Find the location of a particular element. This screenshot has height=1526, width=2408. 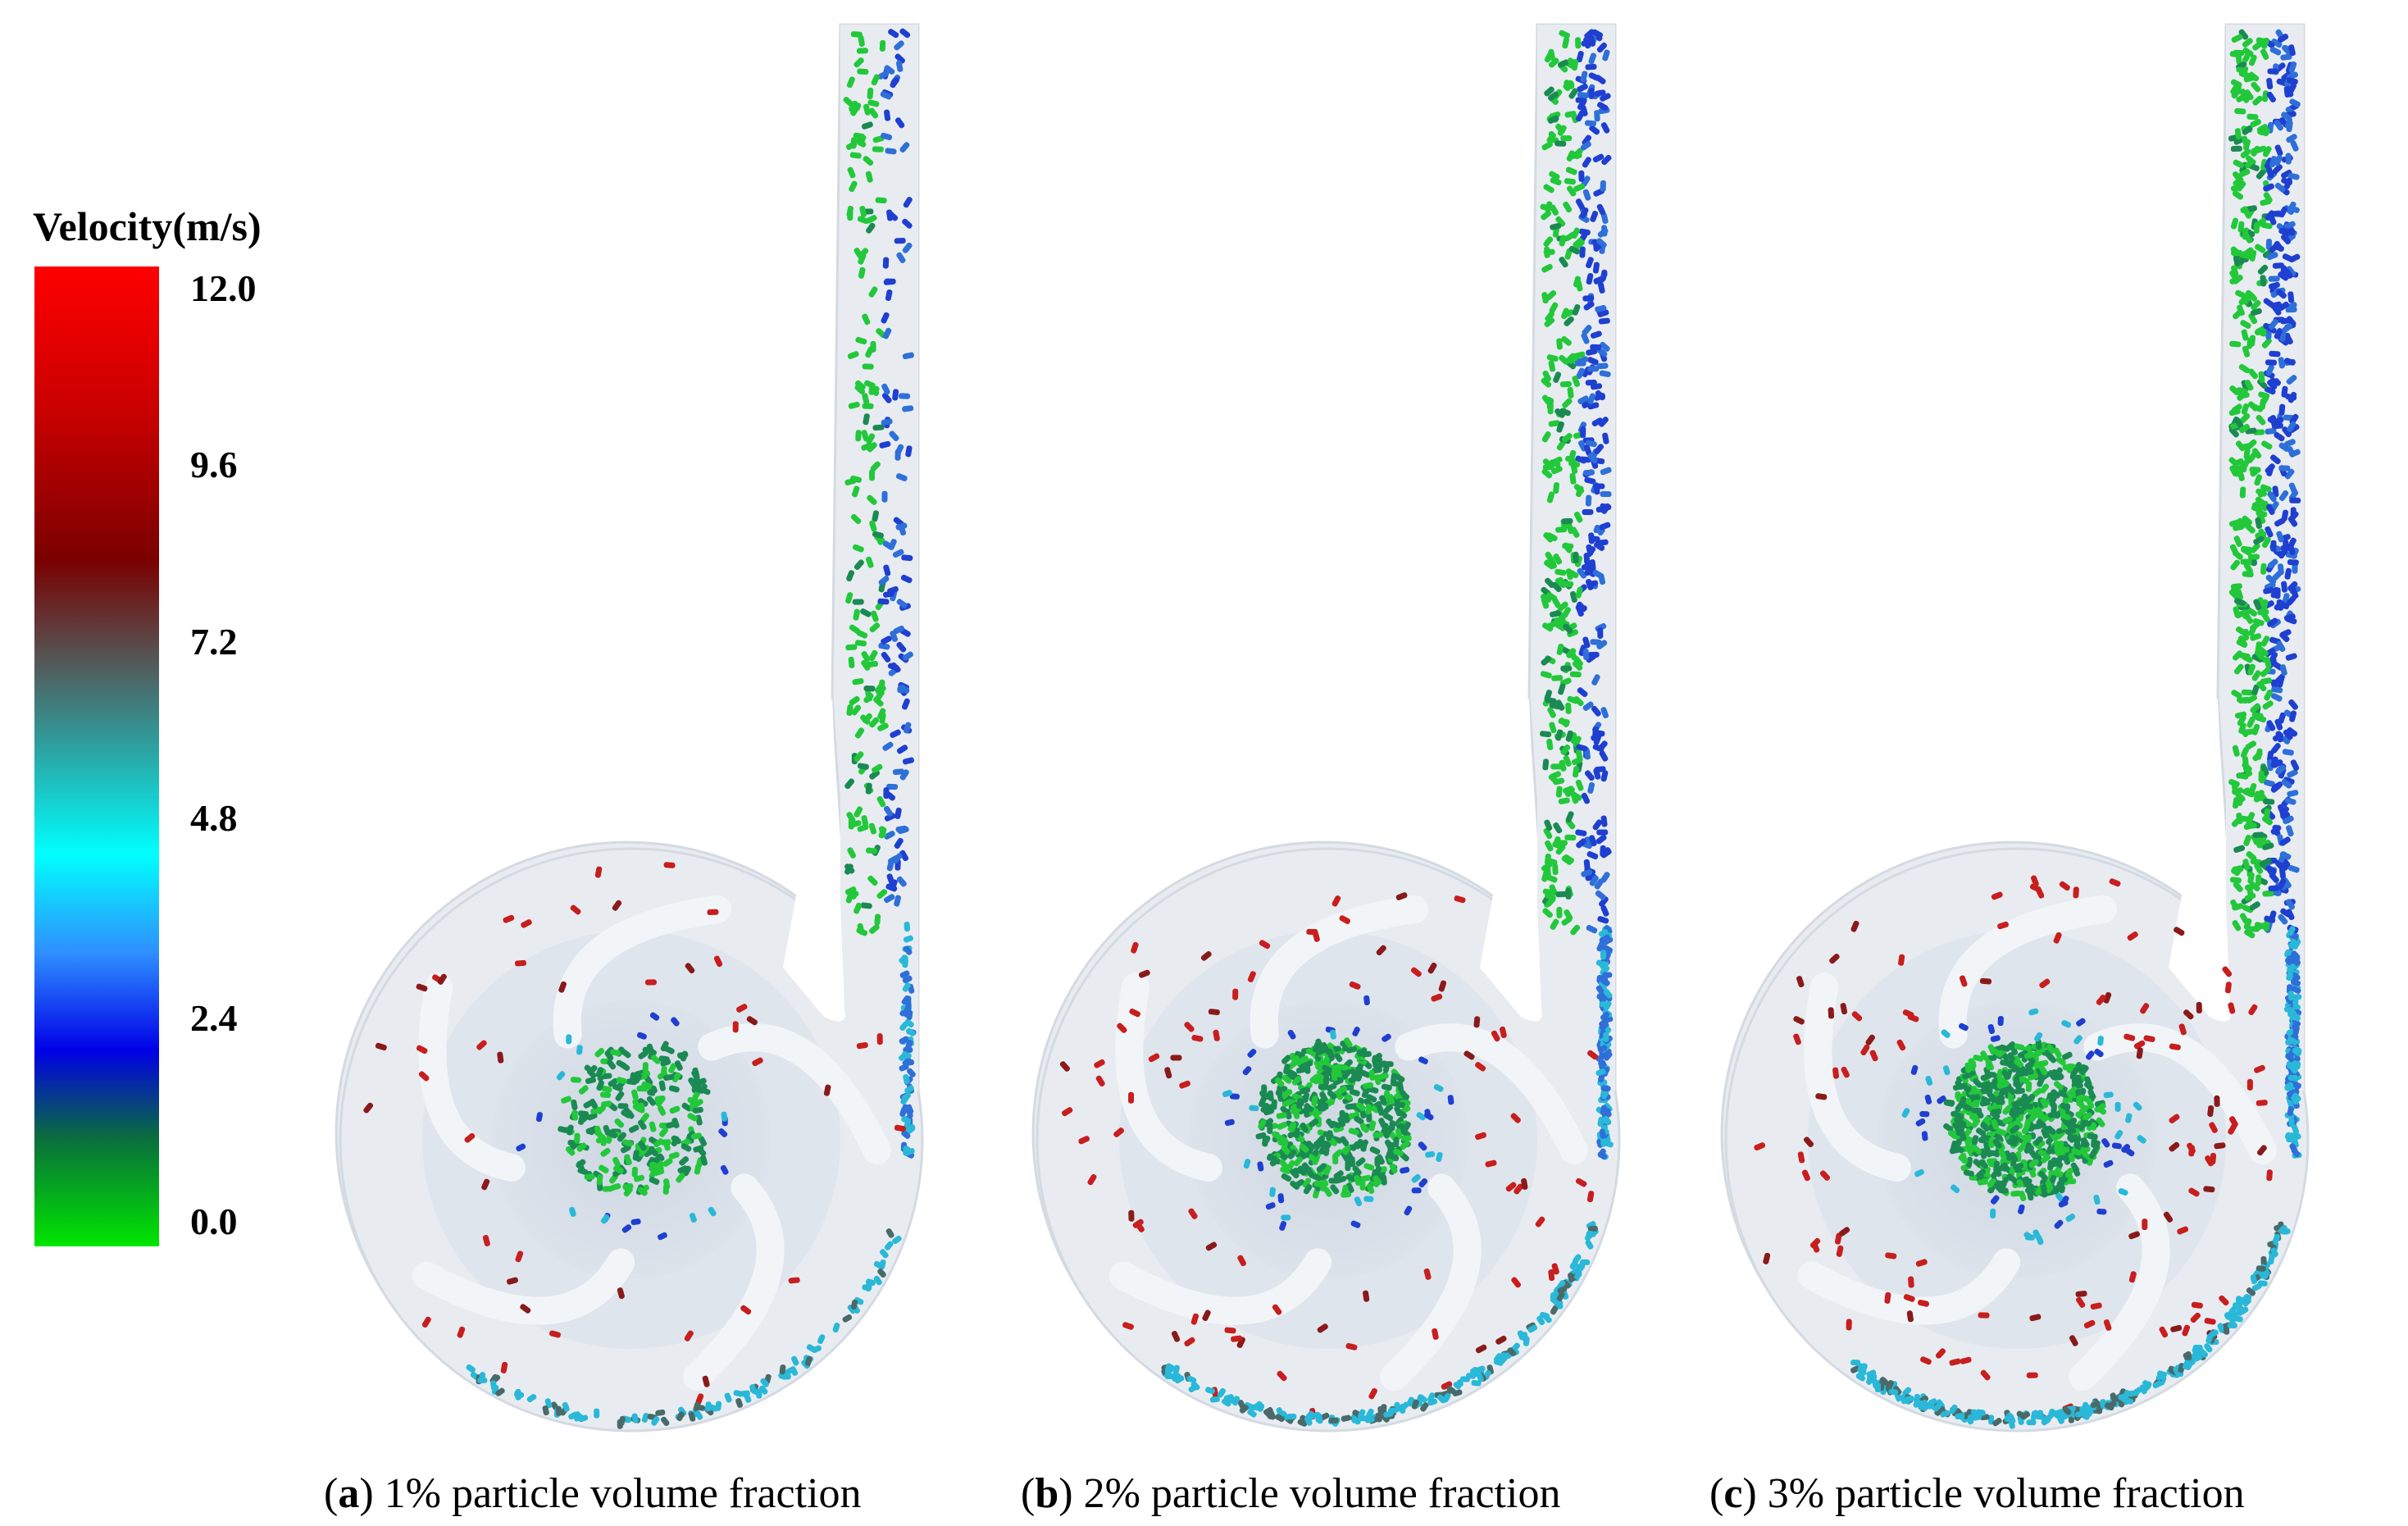

caption-b-letter: b is located at coordinates (1046, 1493).